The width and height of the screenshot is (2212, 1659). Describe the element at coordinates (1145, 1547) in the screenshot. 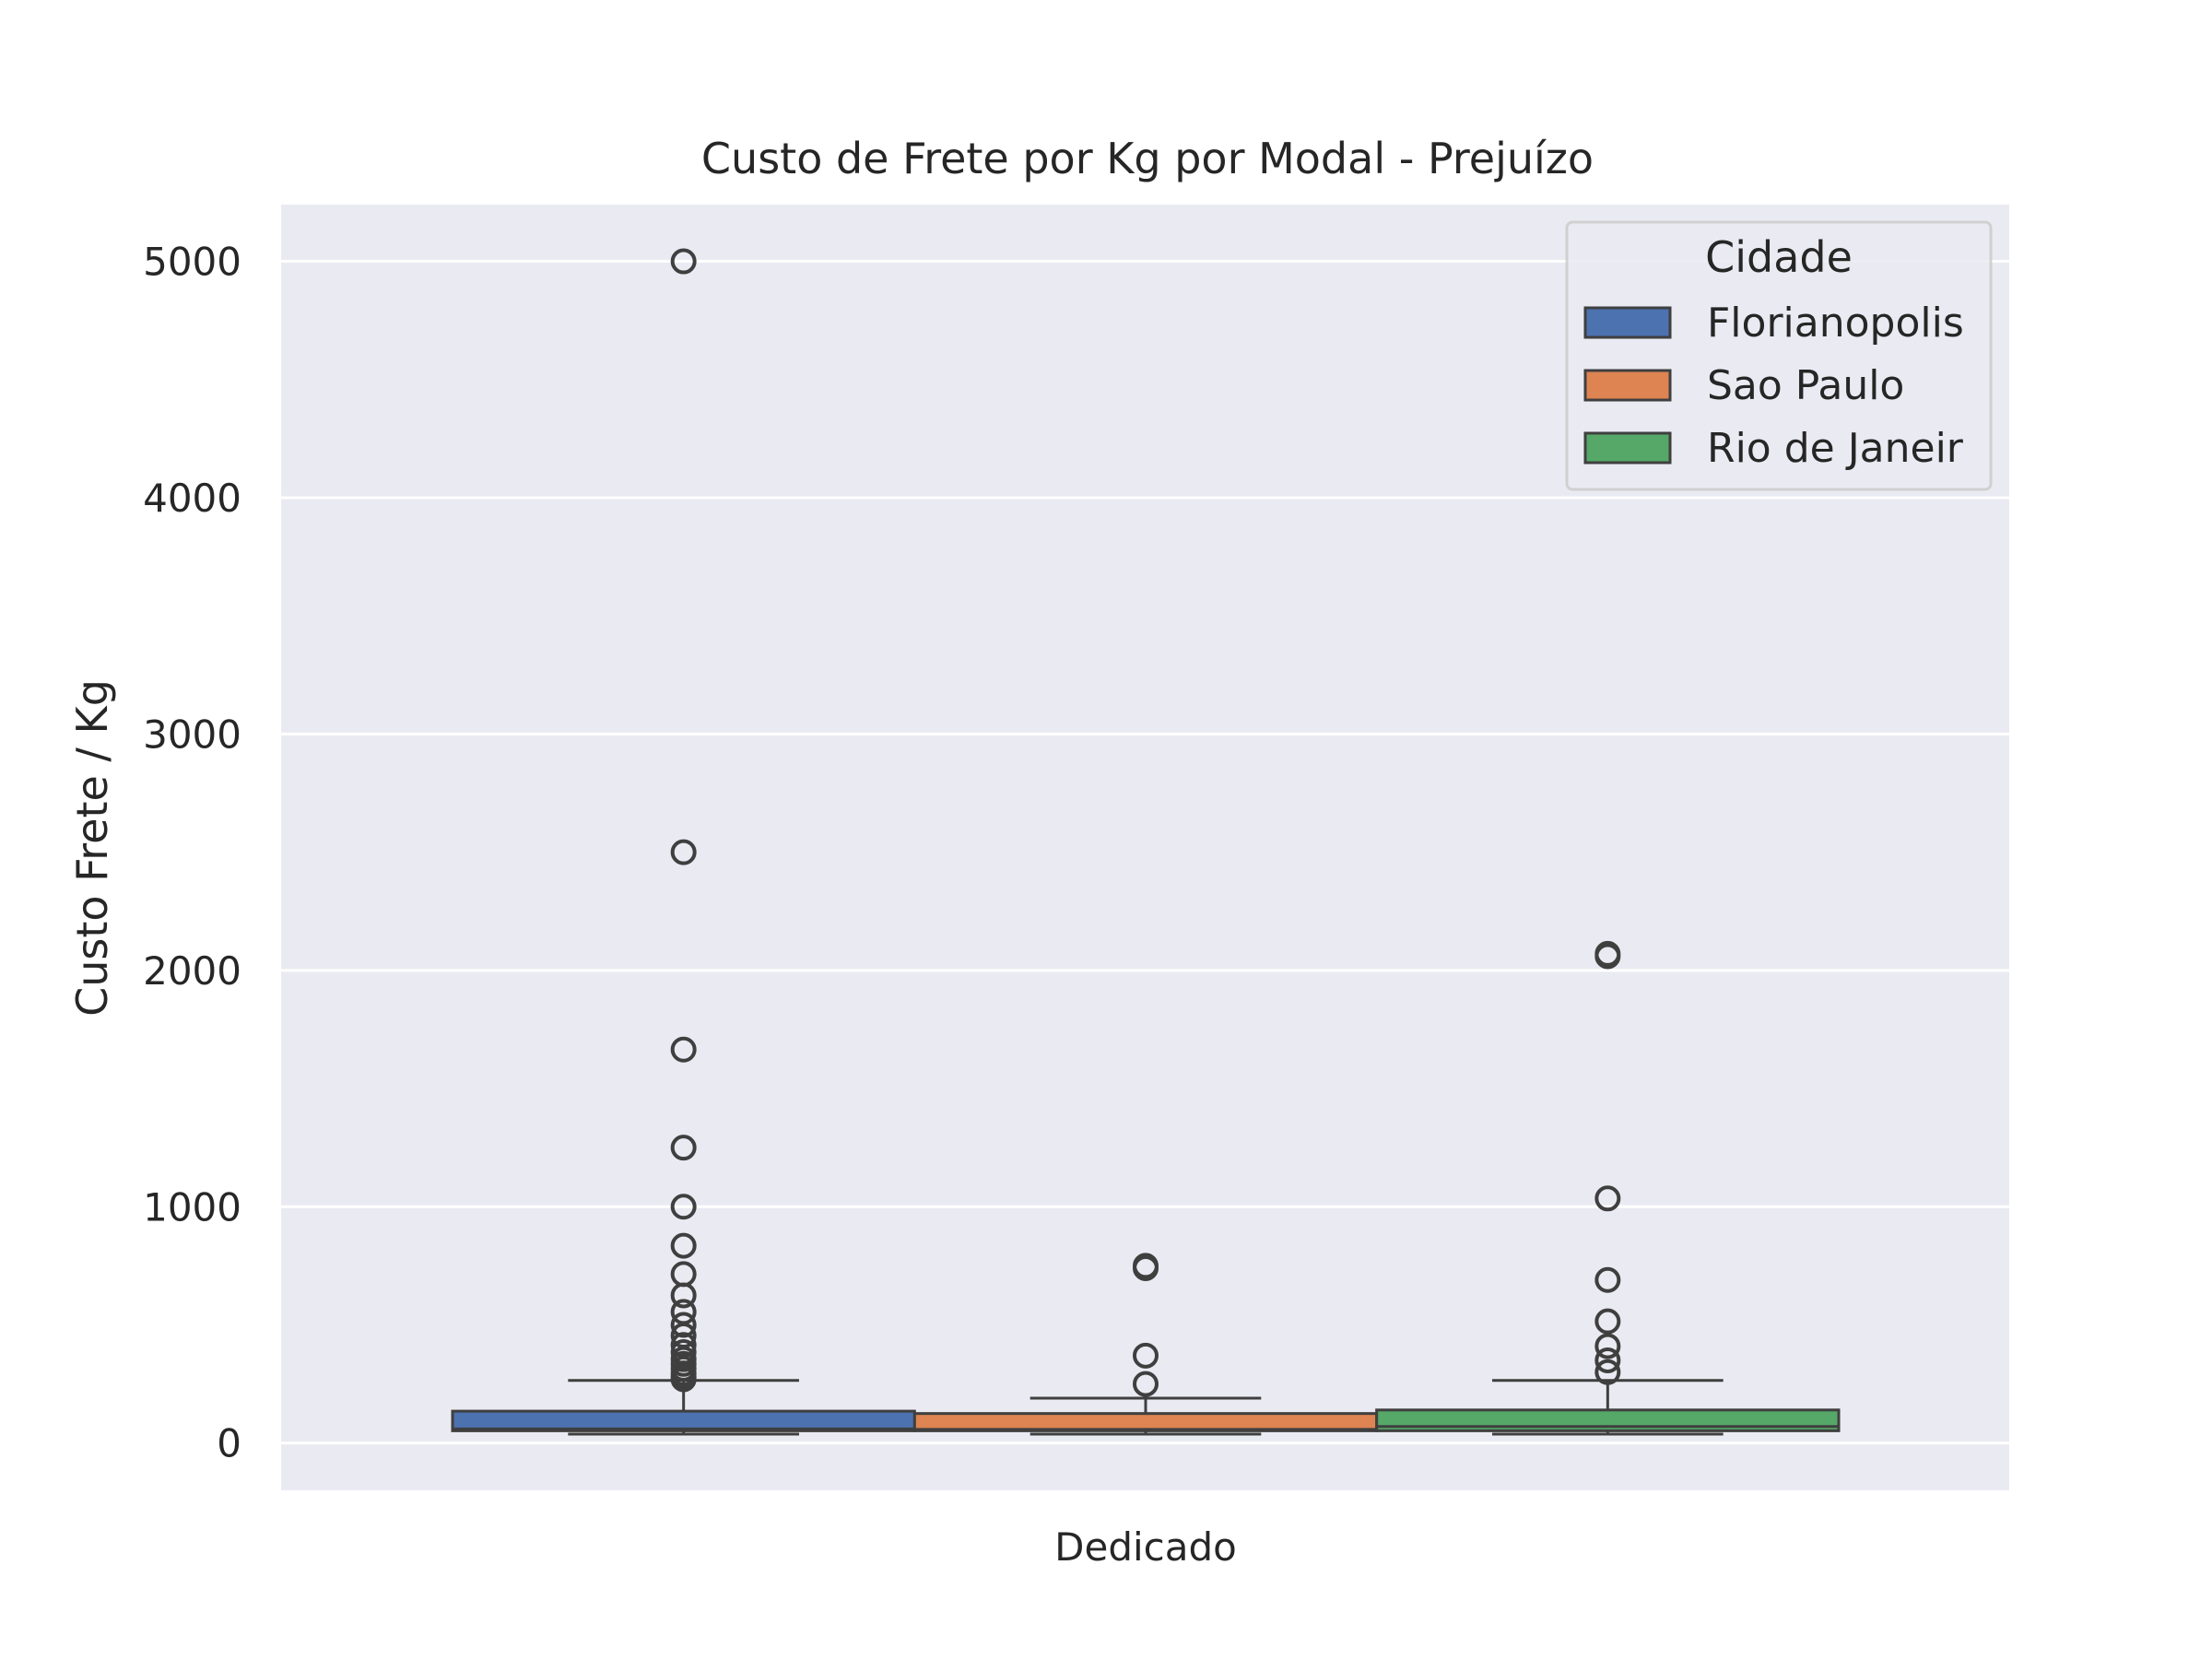

I see `x-tick-label: Dedicado` at that location.